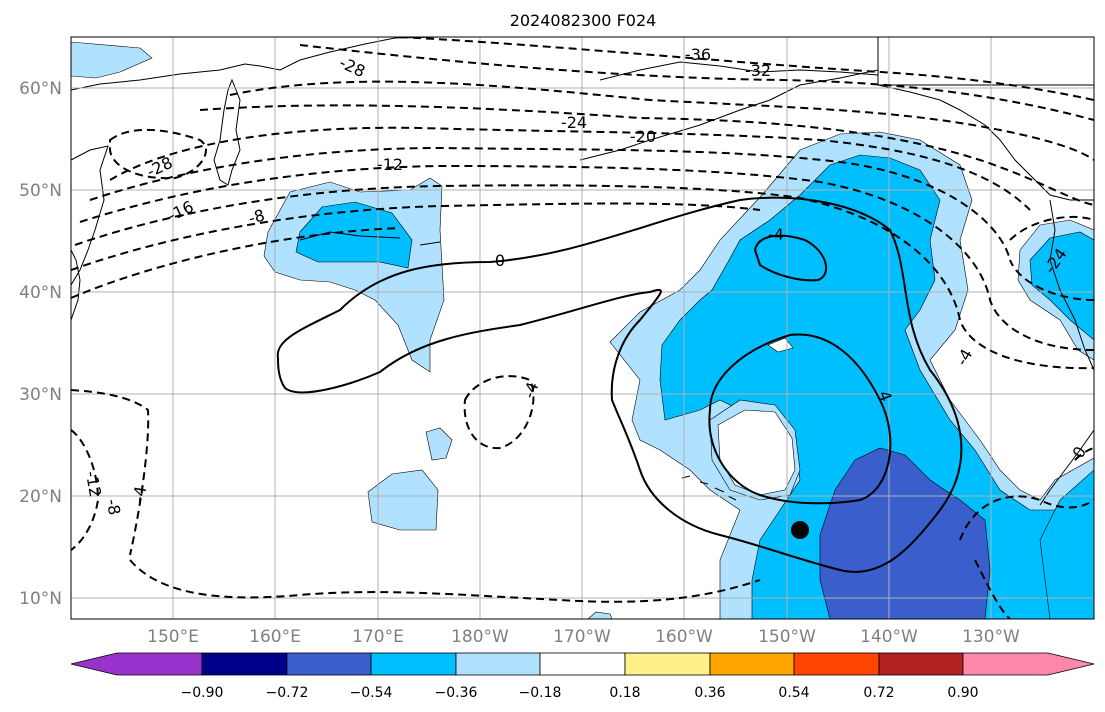  I want to click on lon-label: 130°W, so click(991, 637).